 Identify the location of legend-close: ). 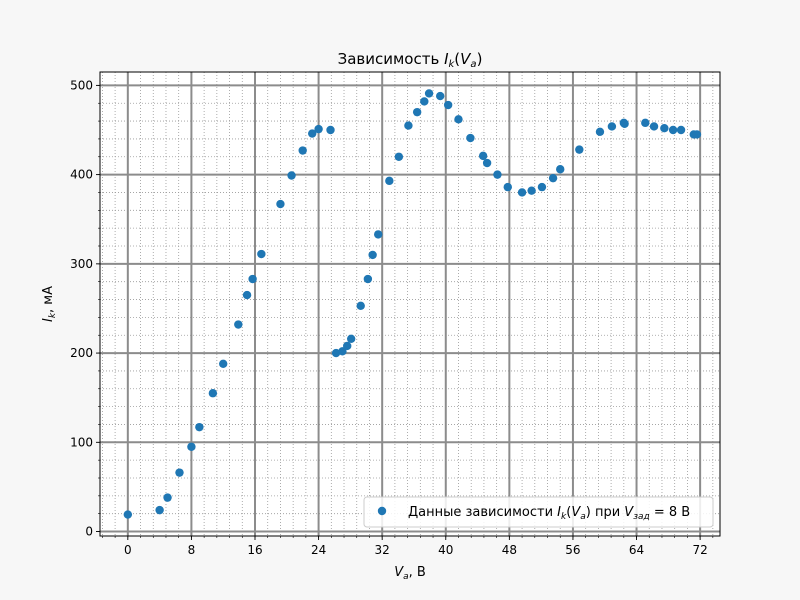
(588, 512).